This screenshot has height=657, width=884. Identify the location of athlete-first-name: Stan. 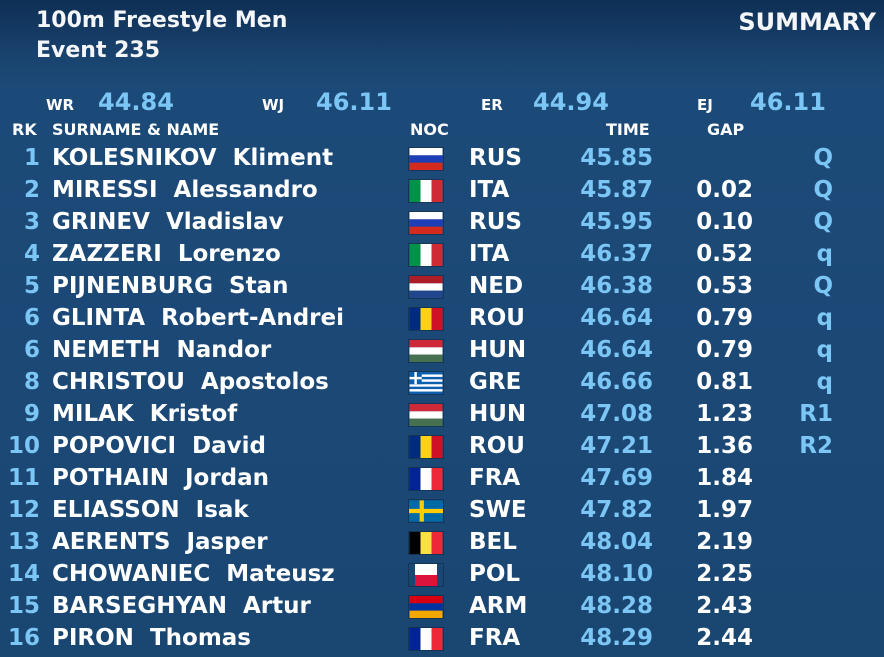
(259, 286).